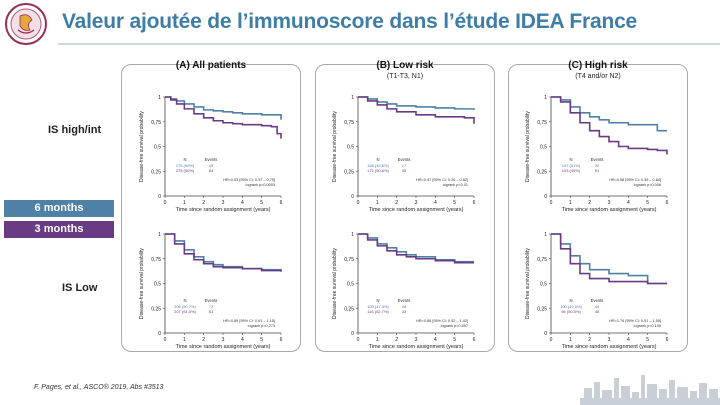 This screenshot has width=720, height=405. Describe the element at coordinates (635, 321) in the screenshot. I see `hazard-ratio: HR=1.76 [95% CI: 0.51 – 1.55]` at that location.